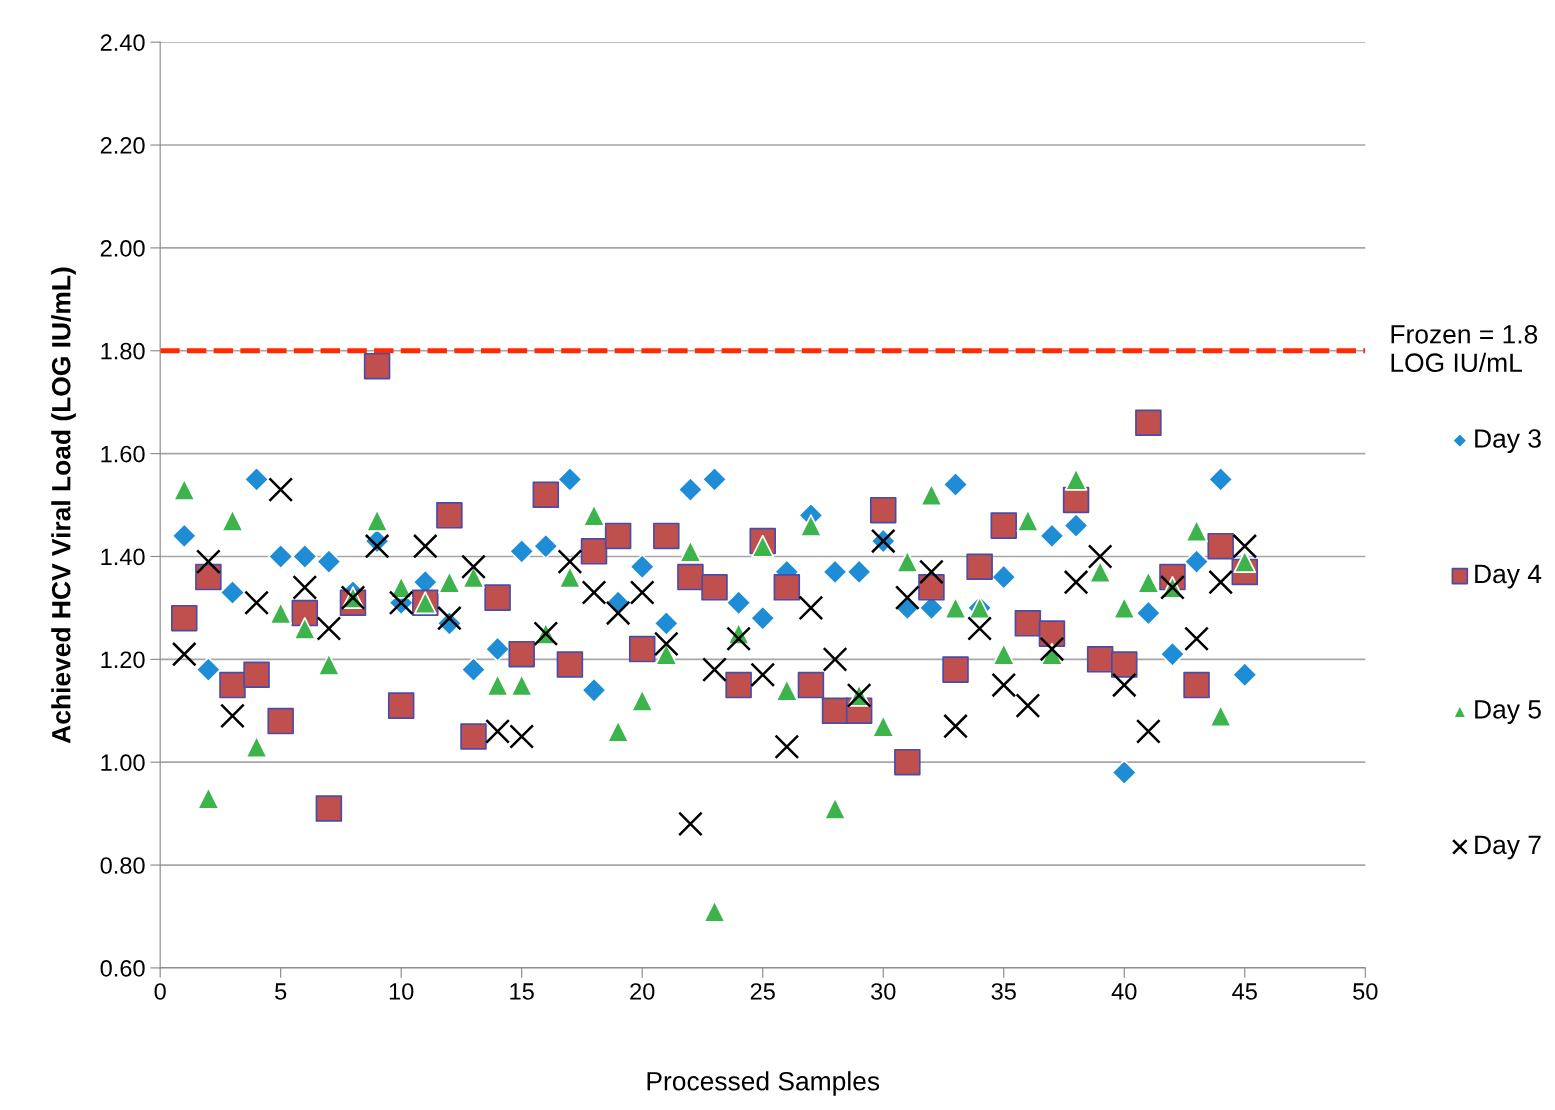 Image resolution: width=1555 pixels, height=1110 pixels. I want to click on x-tick-label: 45, so click(1244, 991).